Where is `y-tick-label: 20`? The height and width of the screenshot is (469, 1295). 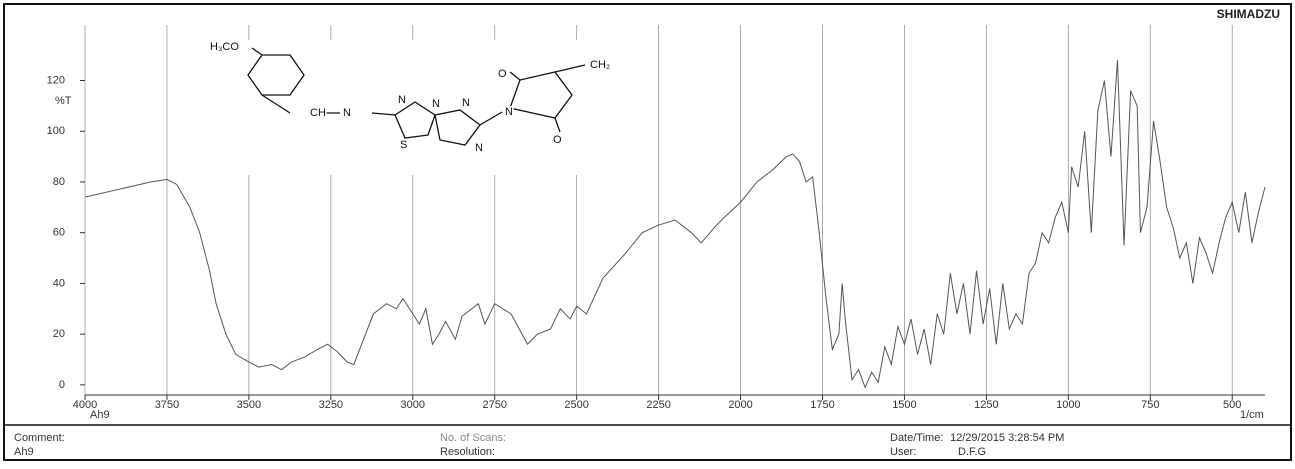
y-tick-label: 20 is located at coordinates (59, 334).